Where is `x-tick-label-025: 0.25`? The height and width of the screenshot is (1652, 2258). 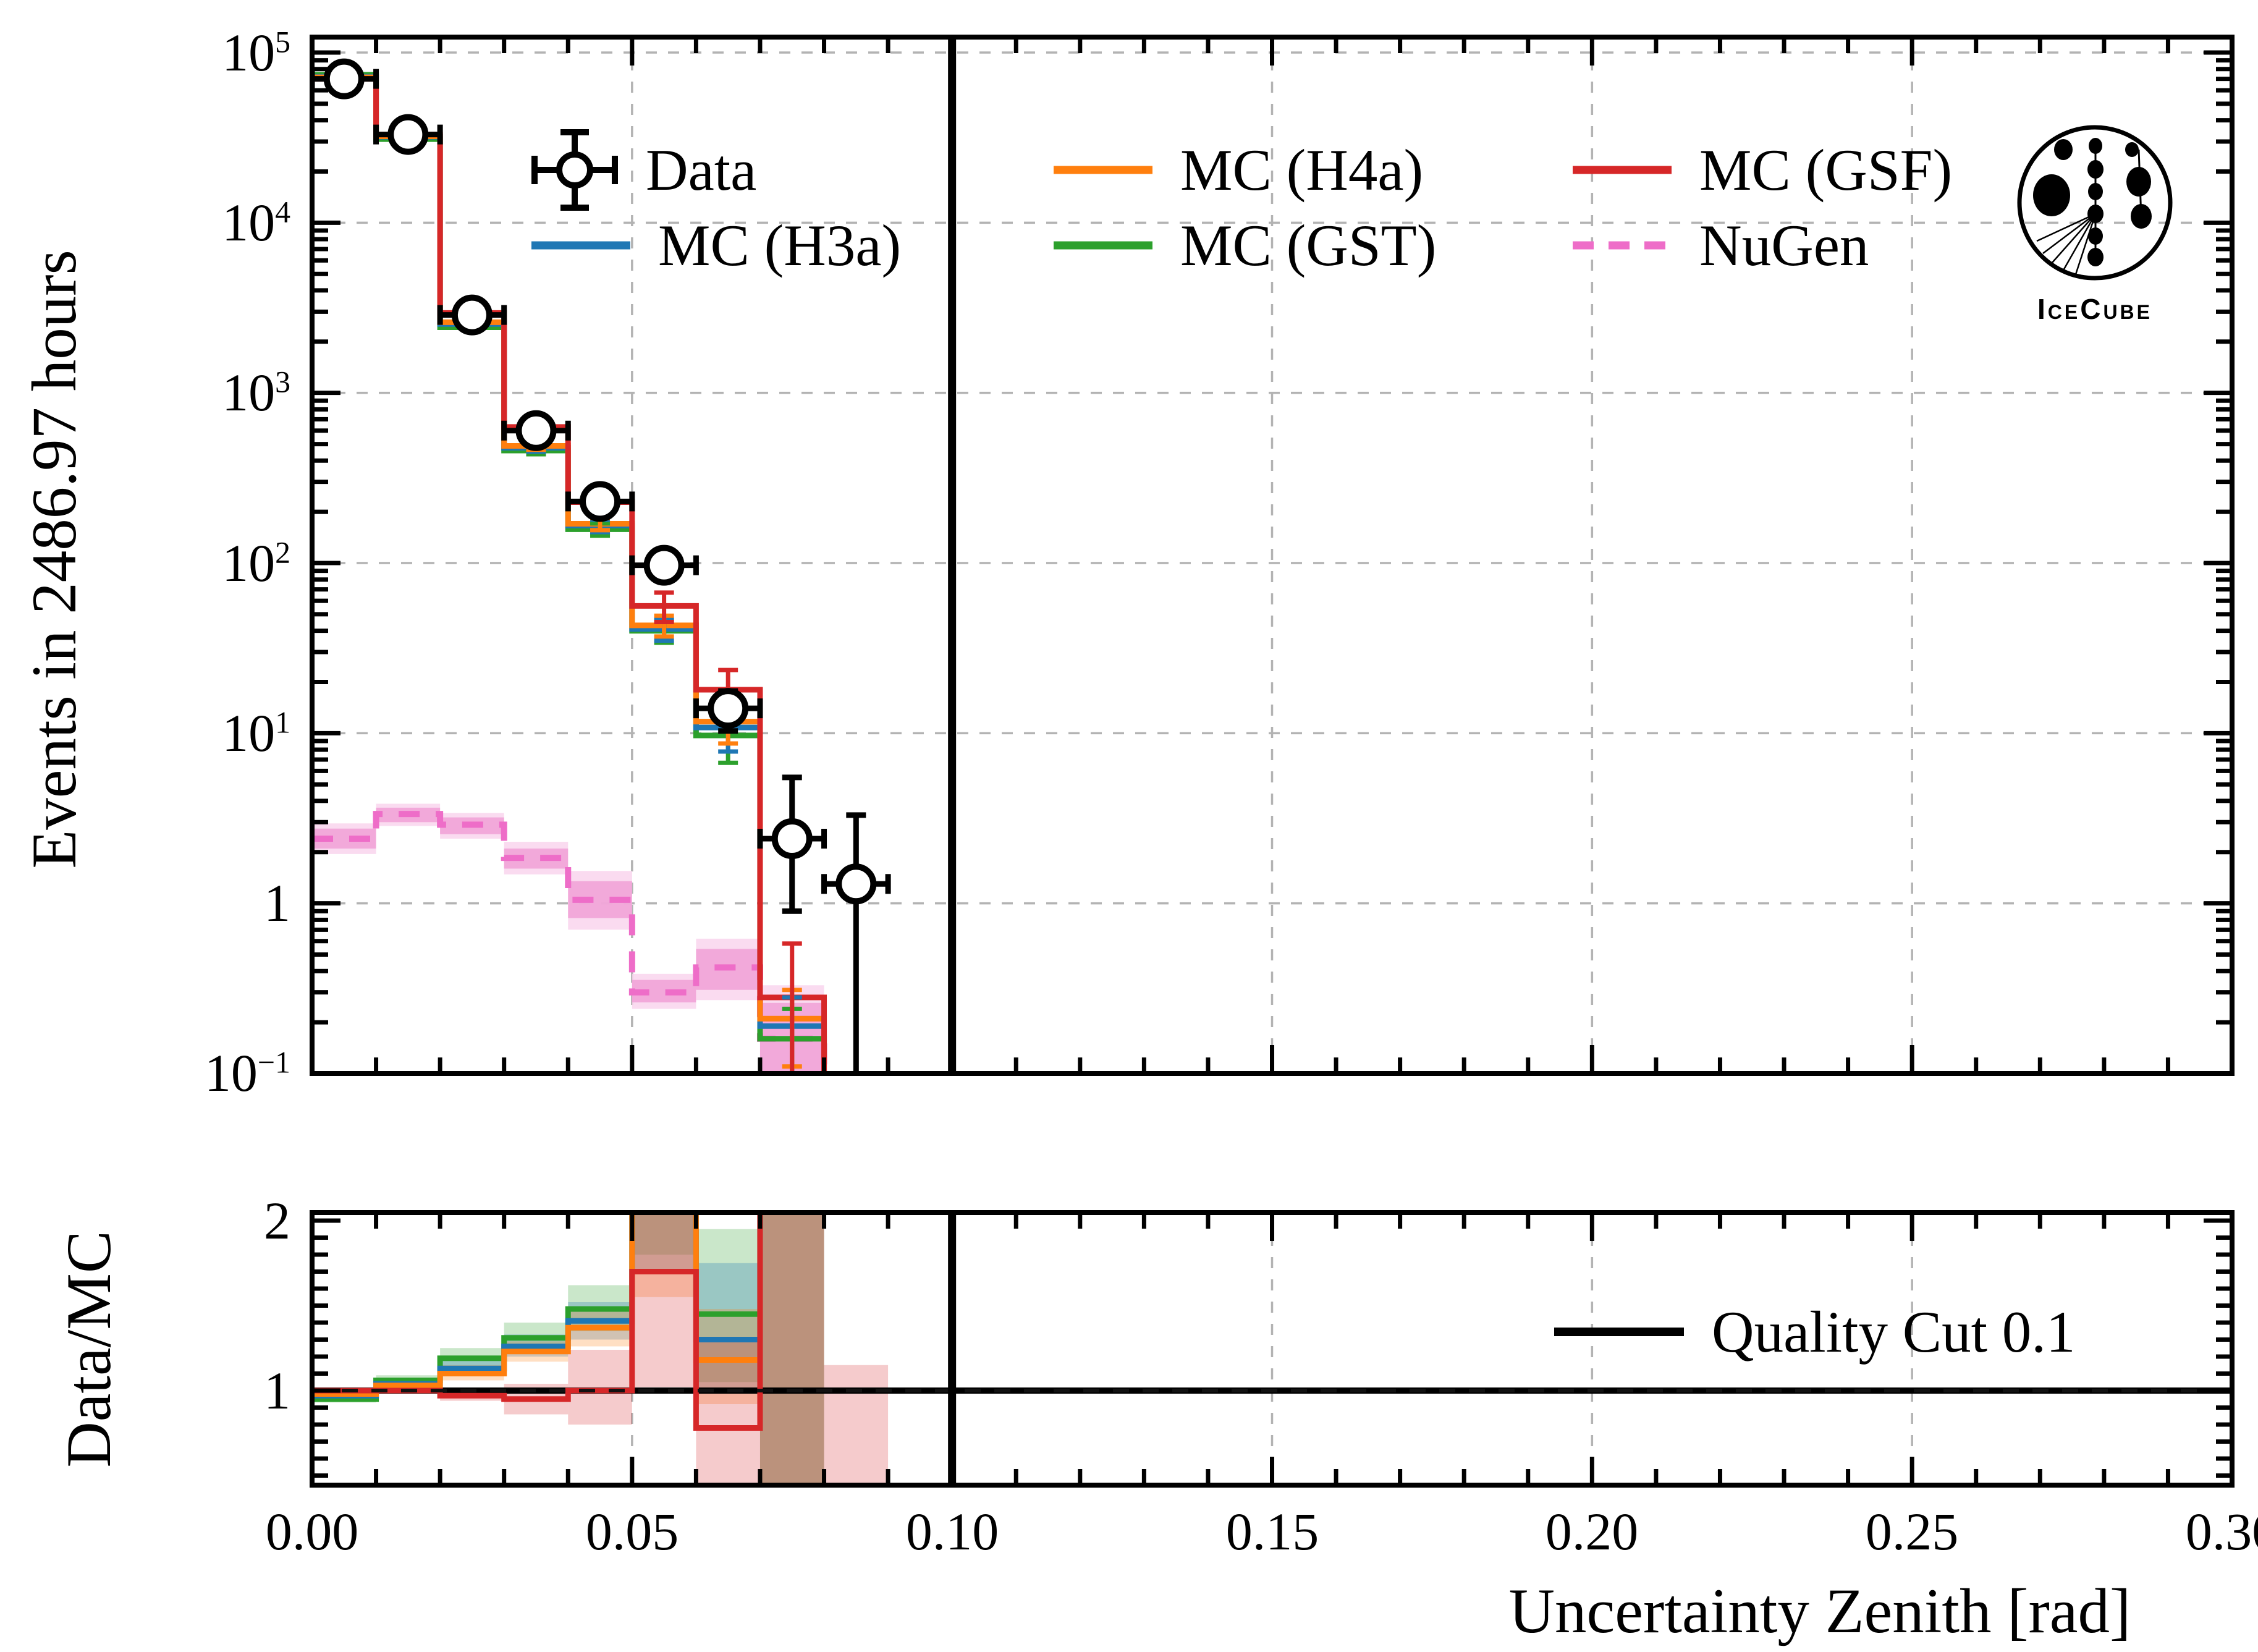
x-tick-label-025: 0.25 is located at coordinates (1912, 1531).